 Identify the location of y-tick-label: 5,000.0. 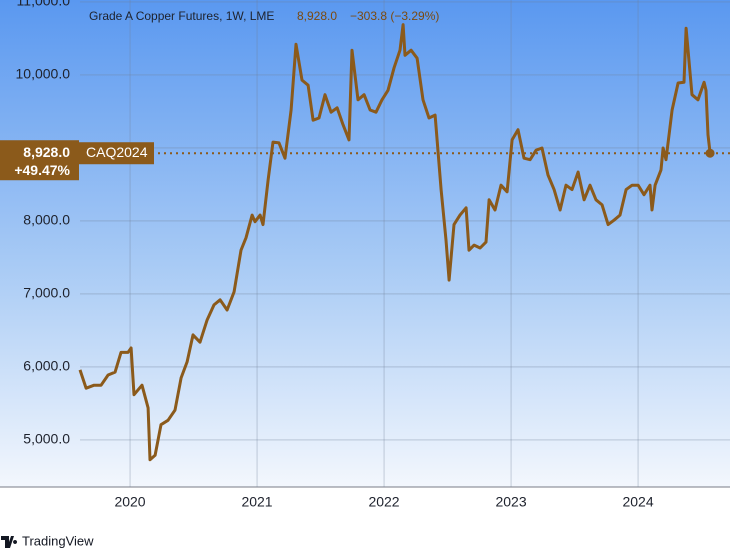
(46, 439).